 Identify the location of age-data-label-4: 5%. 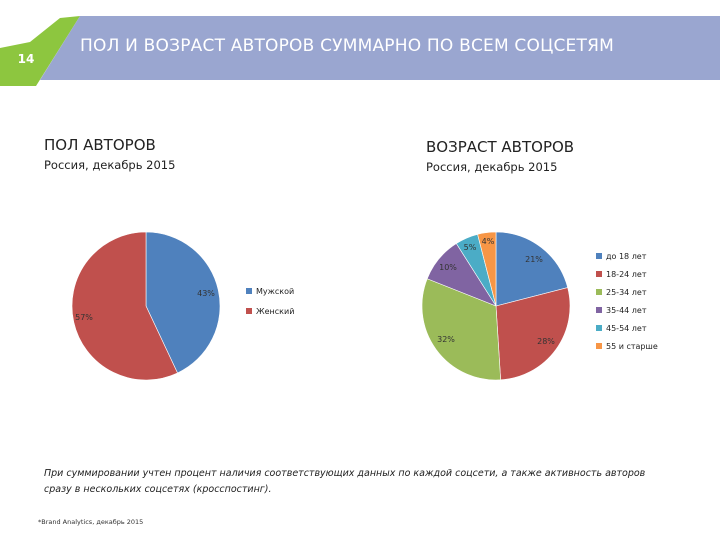
(470, 247).